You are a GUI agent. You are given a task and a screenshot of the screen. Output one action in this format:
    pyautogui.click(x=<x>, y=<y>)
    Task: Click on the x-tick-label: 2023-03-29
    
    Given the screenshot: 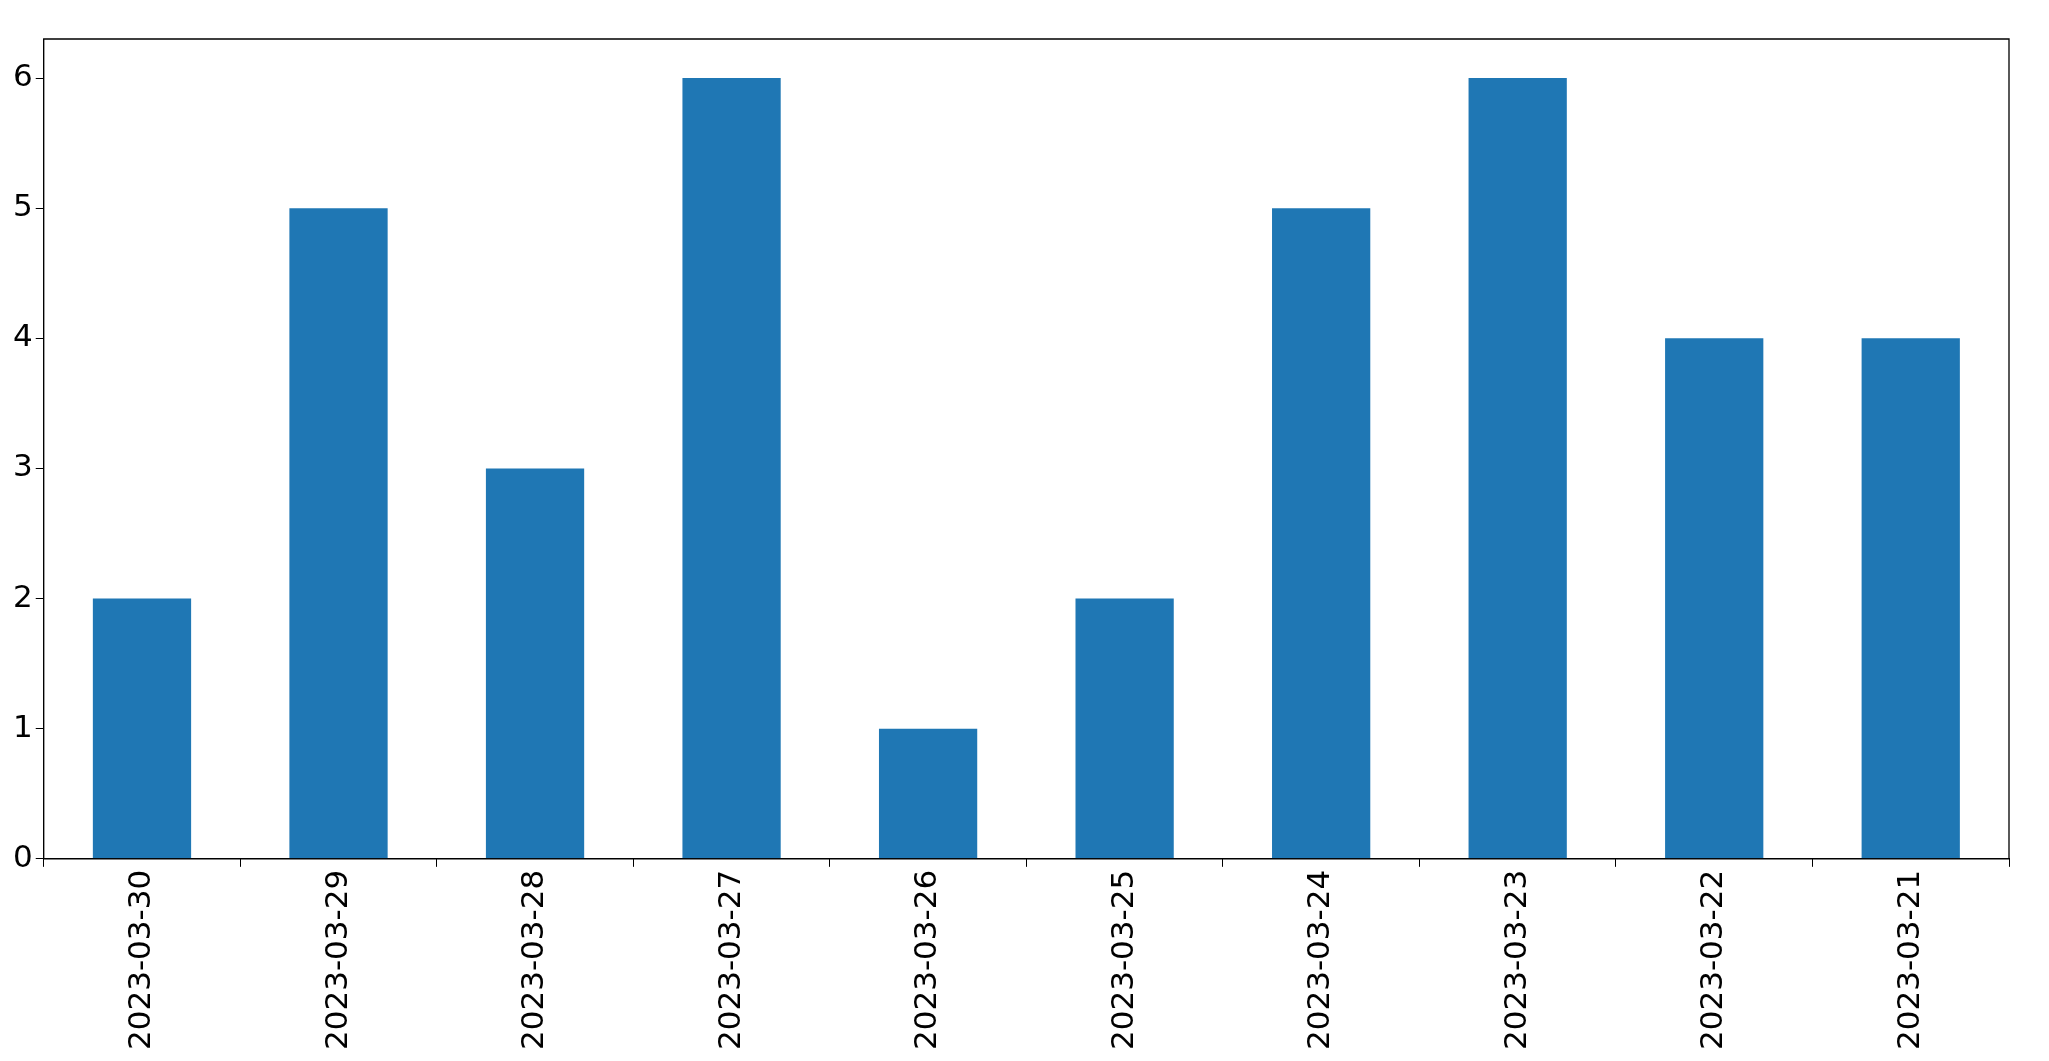 What is the action you would take?
    pyautogui.click(x=335, y=960)
    